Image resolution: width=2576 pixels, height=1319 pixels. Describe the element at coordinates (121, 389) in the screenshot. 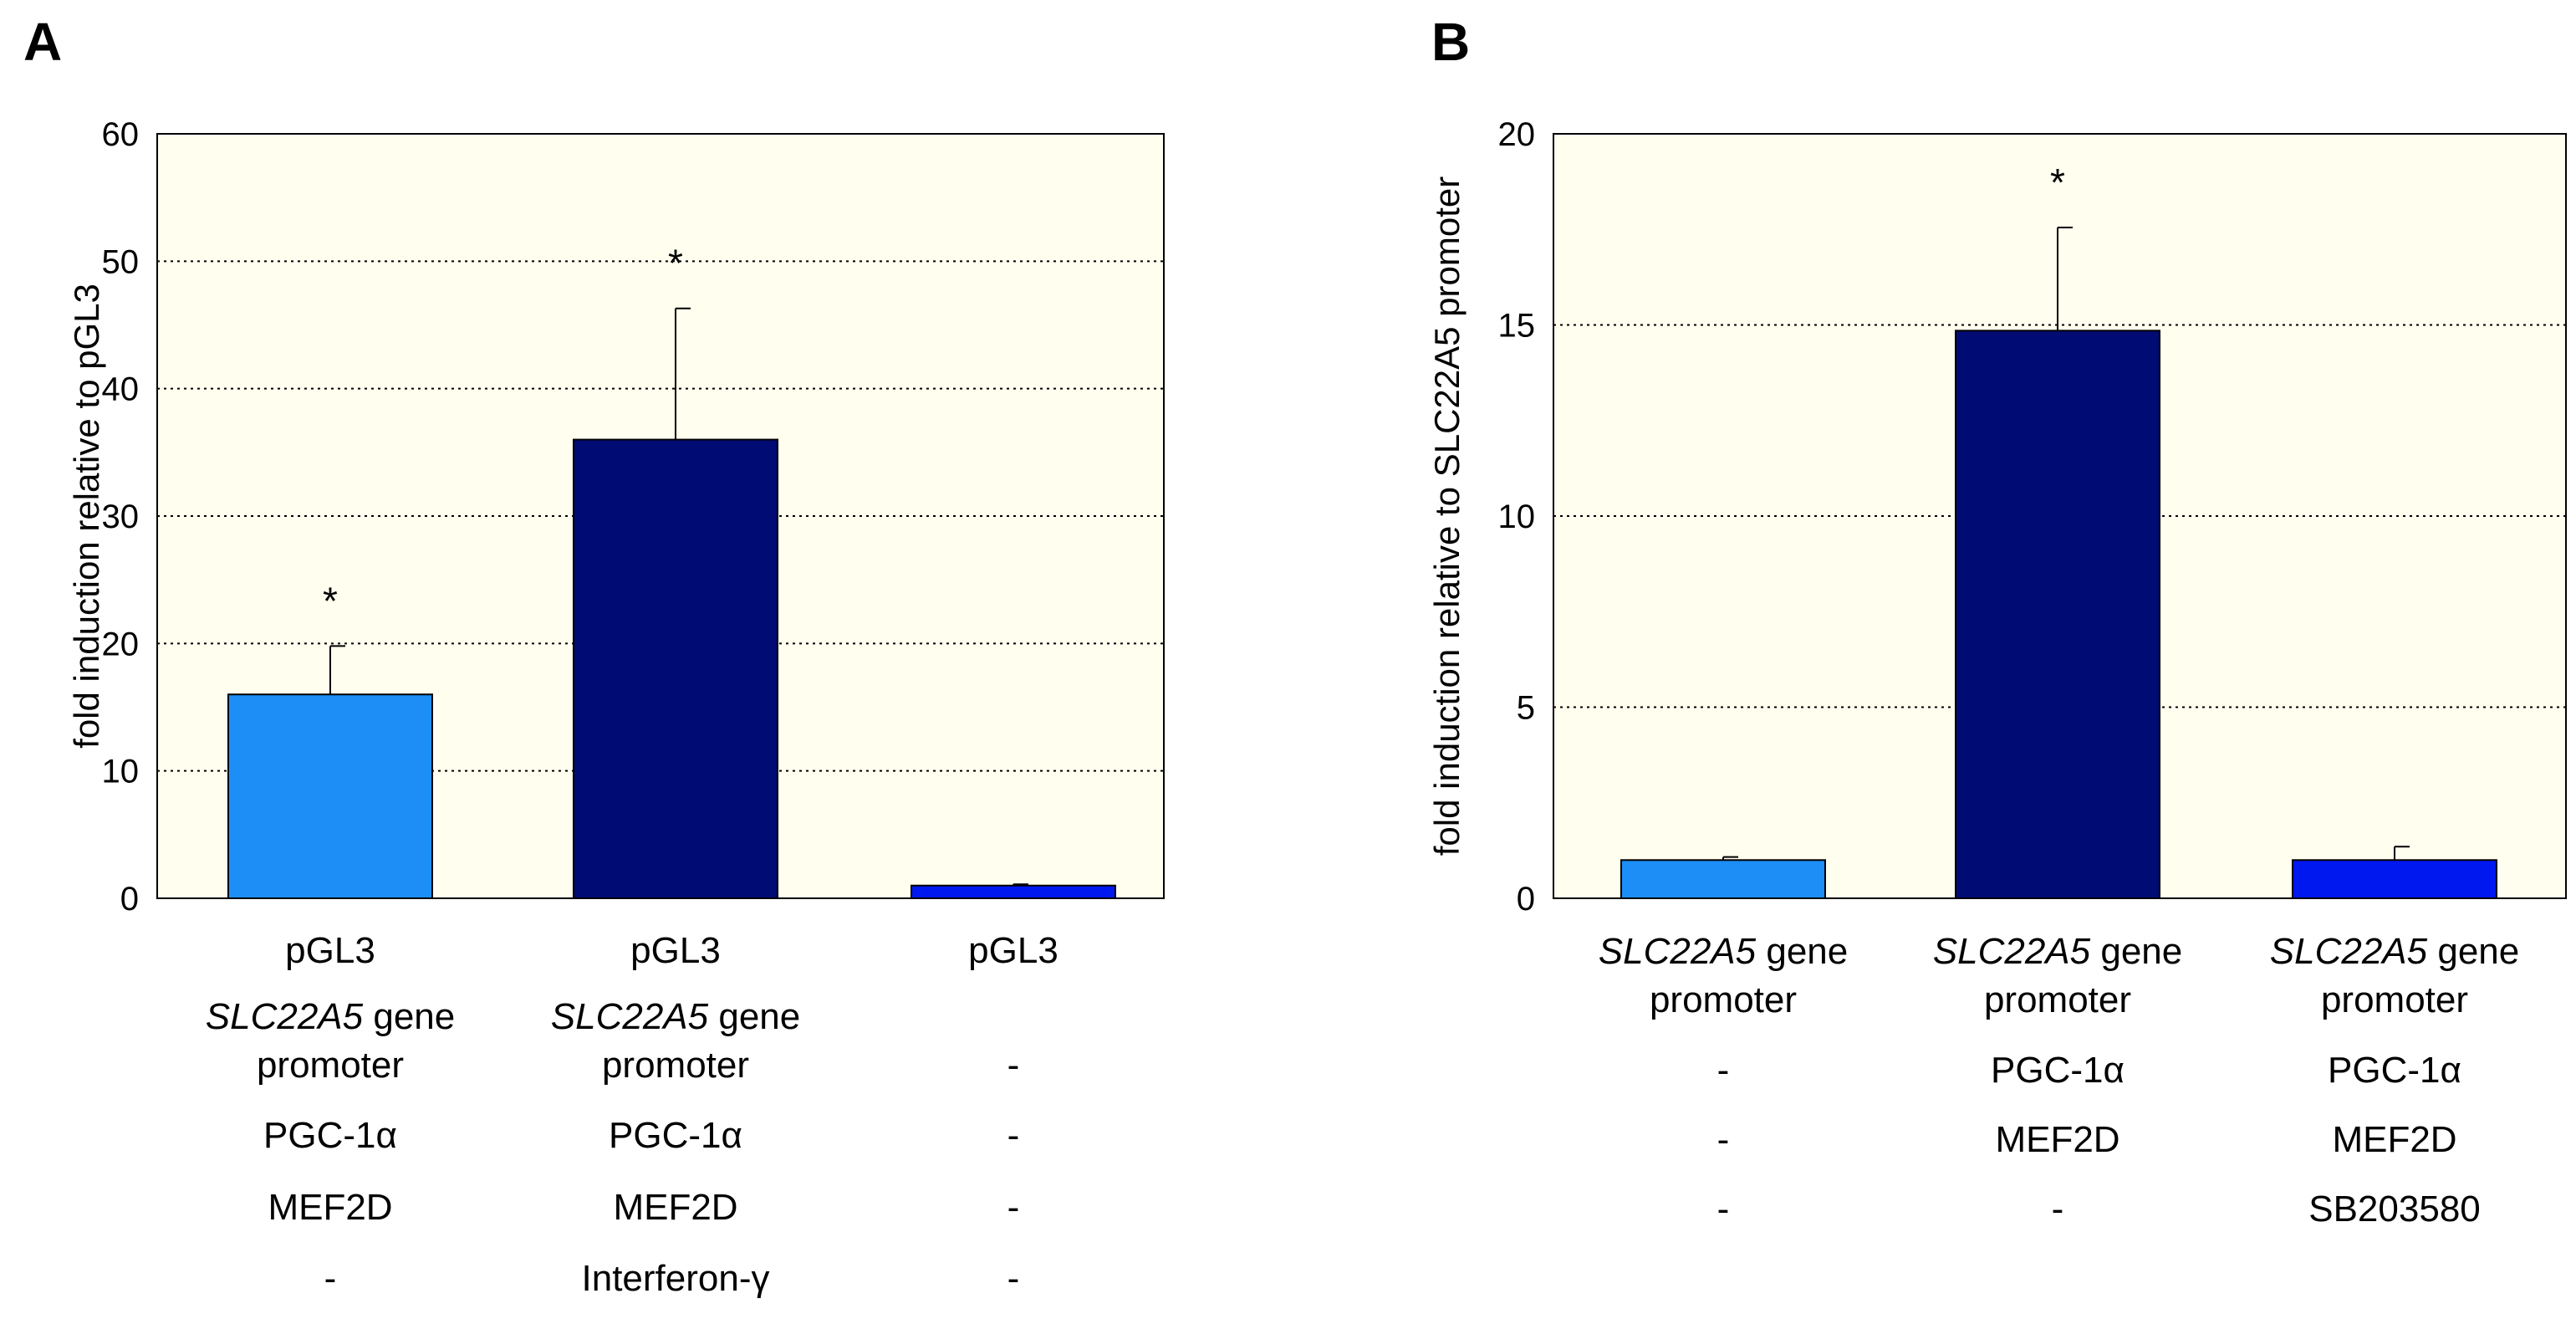

I see `y-tick-label: 40` at that location.